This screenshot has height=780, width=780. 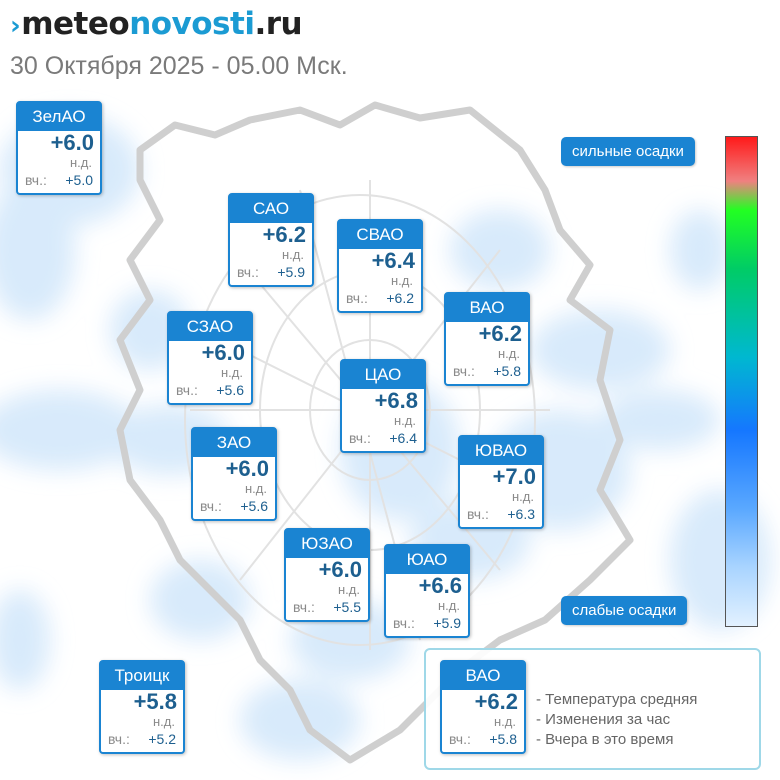 I want to click on district-yesterday: вч.: +6.2, so click(x=380, y=298).